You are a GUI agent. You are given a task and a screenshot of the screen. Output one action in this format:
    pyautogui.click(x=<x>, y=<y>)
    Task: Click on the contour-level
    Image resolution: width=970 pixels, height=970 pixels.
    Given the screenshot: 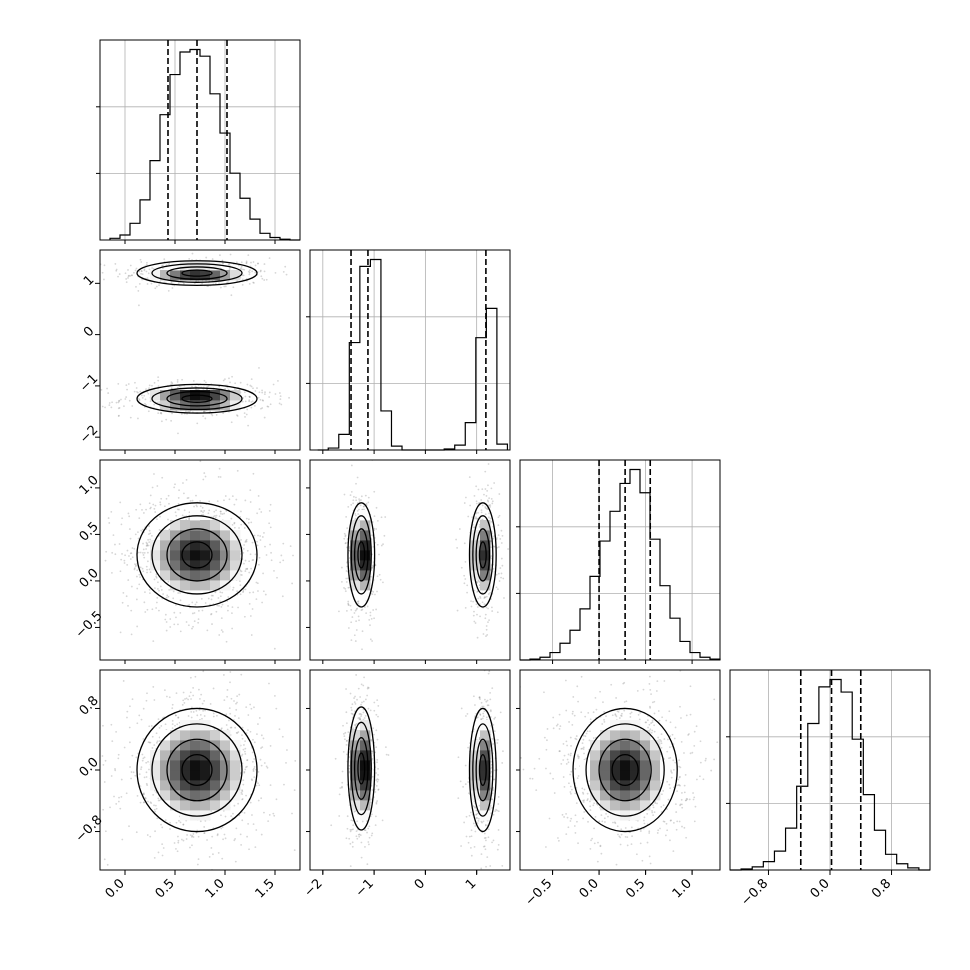 What is the action you would take?
    pyautogui.click(x=483, y=770)
    